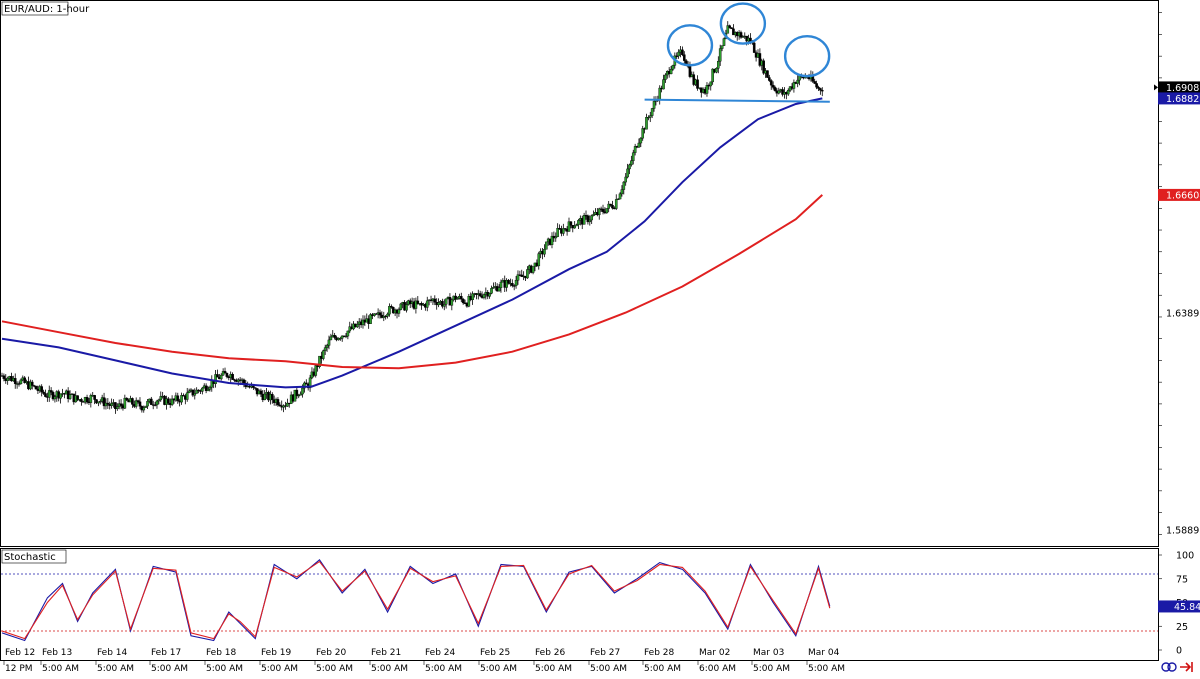  I want to click on x-date-label: Feb 19, so click(276, 653).